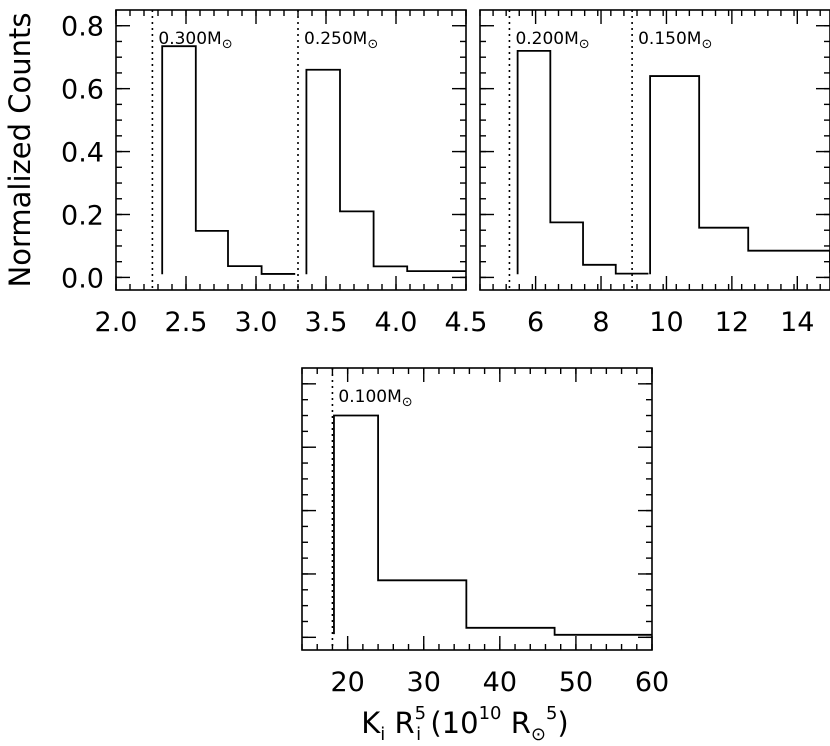 This screenshot has width=830, height=746. What do you see at coordinates (399, 723) in the screenshot?
I see `x-title-r: R` at bounding box center [399, 723].